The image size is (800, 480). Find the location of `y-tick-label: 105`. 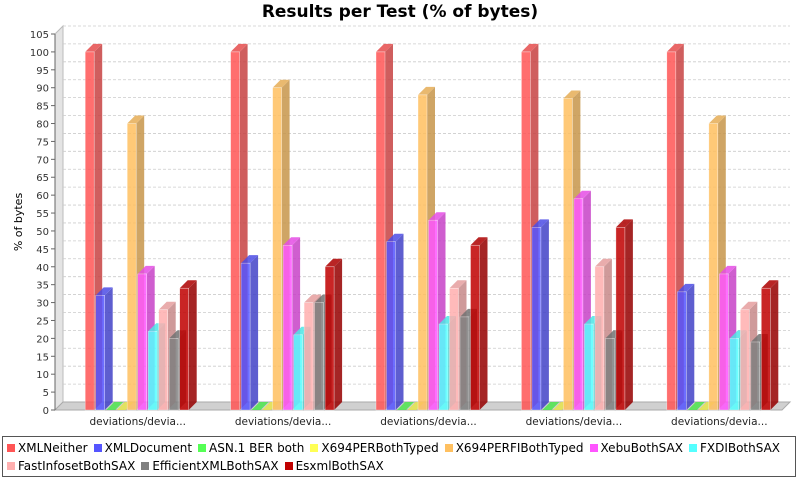

y-tick-label: 105 is located at coordinates (39, 35).